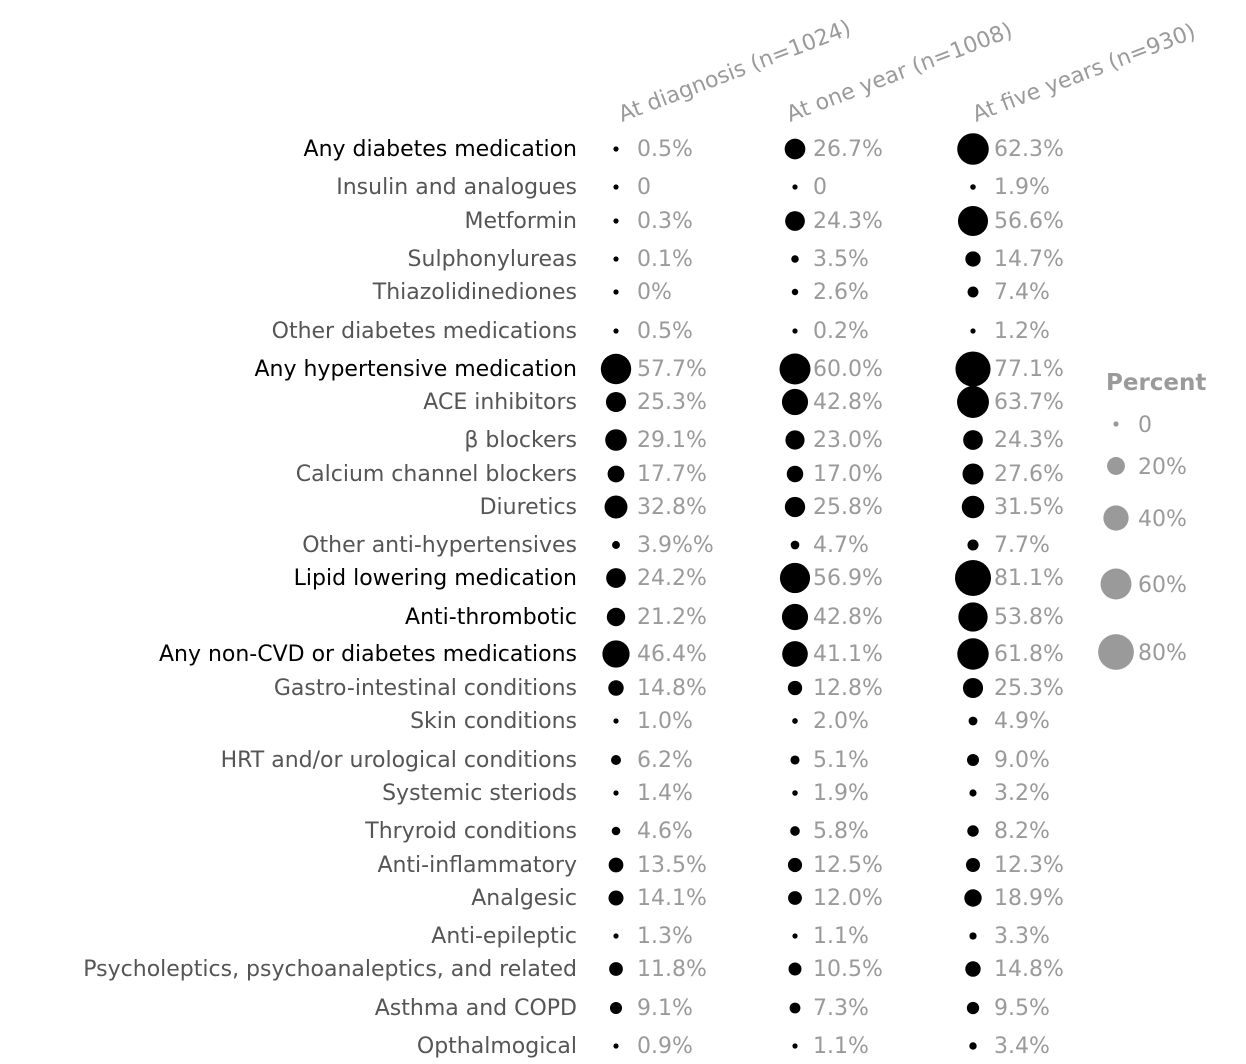 This screenshot has height=1064, width=1246. What do you see at coordinates (1029, 221) in the screenshot?
I see `data-label: 56.6%` at bounding box center [1029, 221].